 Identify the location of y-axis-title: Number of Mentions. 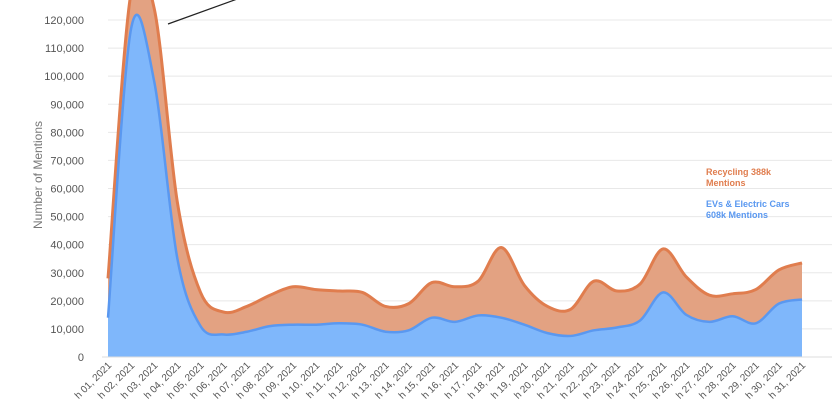
(38, 175).